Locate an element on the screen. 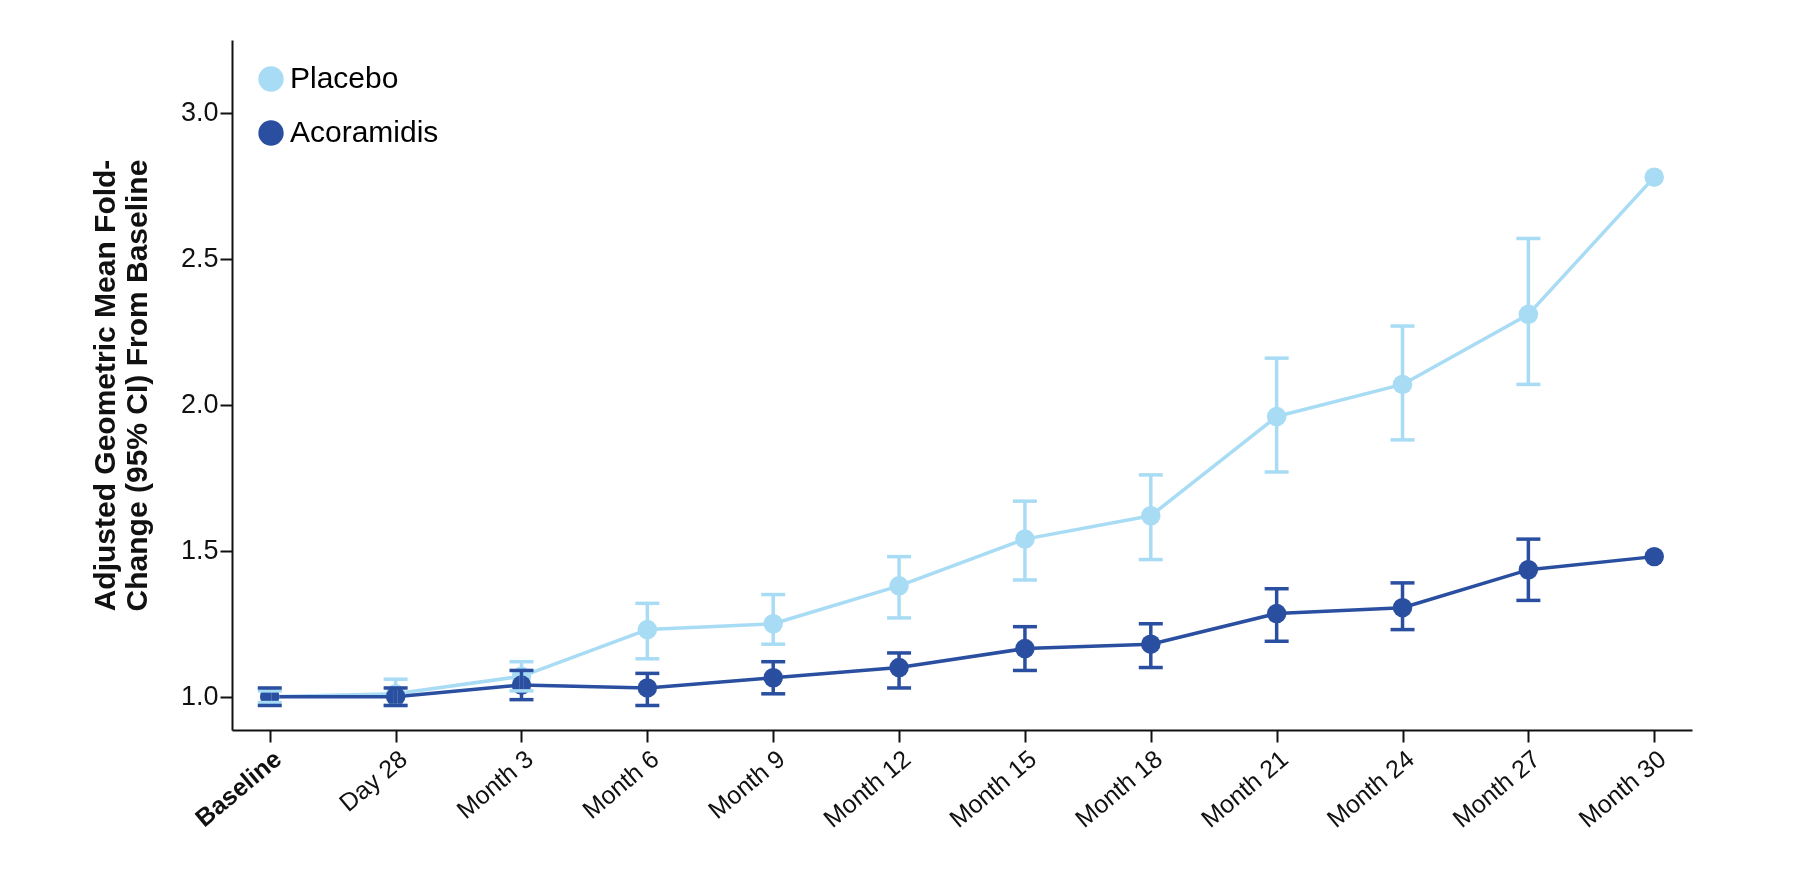 Image resolution: width=1796 pixels, height=889 pixels. legend-label: Placebo is located at coordinates (344, 77).